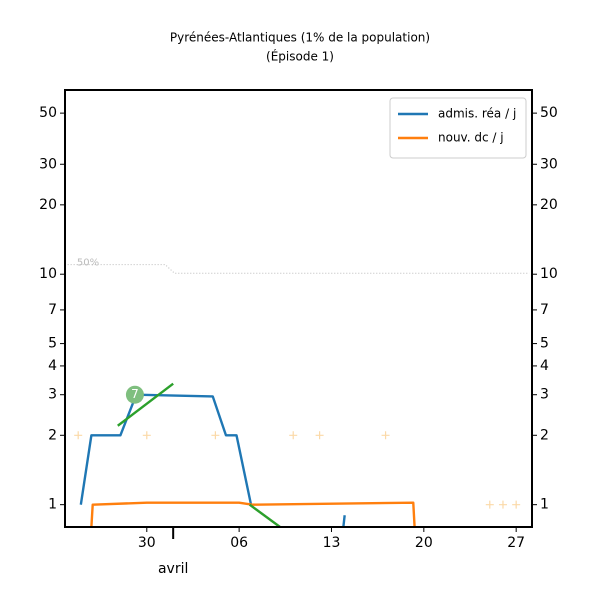 The width and height of the screenshot is (600, 604). I want to click on x-tick-label: 27, so click(516, 543).